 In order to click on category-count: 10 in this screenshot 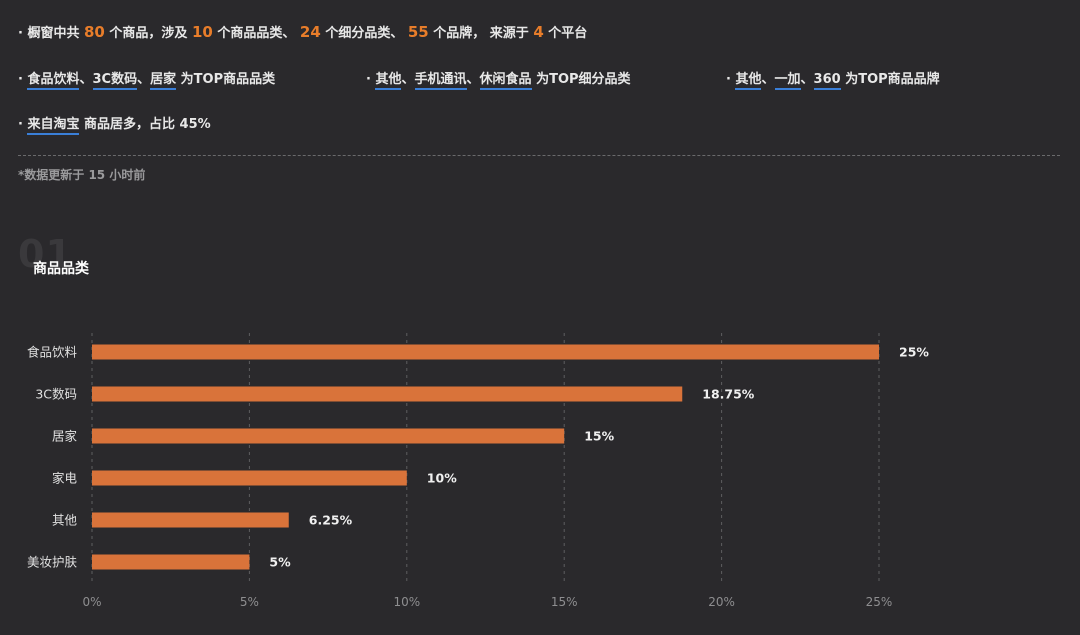, I will do `click(202, 32)`.